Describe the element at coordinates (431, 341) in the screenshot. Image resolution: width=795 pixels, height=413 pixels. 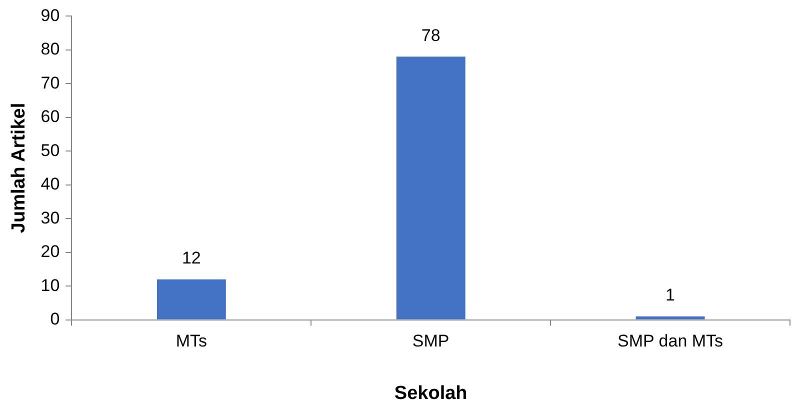
I see `x-tick-label: SMP` at that location.